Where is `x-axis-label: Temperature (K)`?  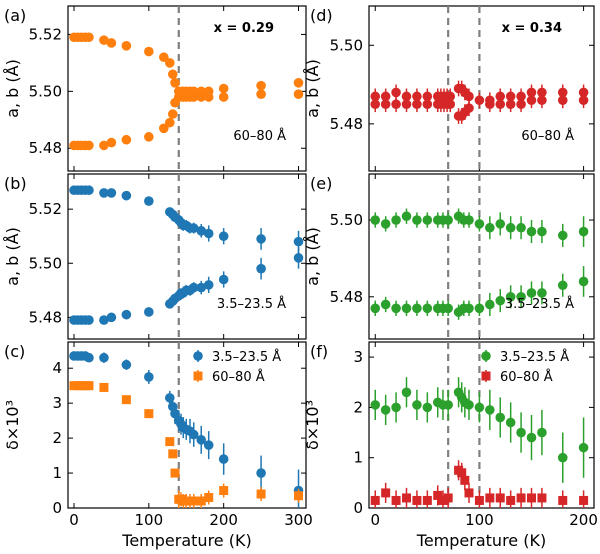 x-axis-label: Temperature (K) is located at coordinates (481, 540).